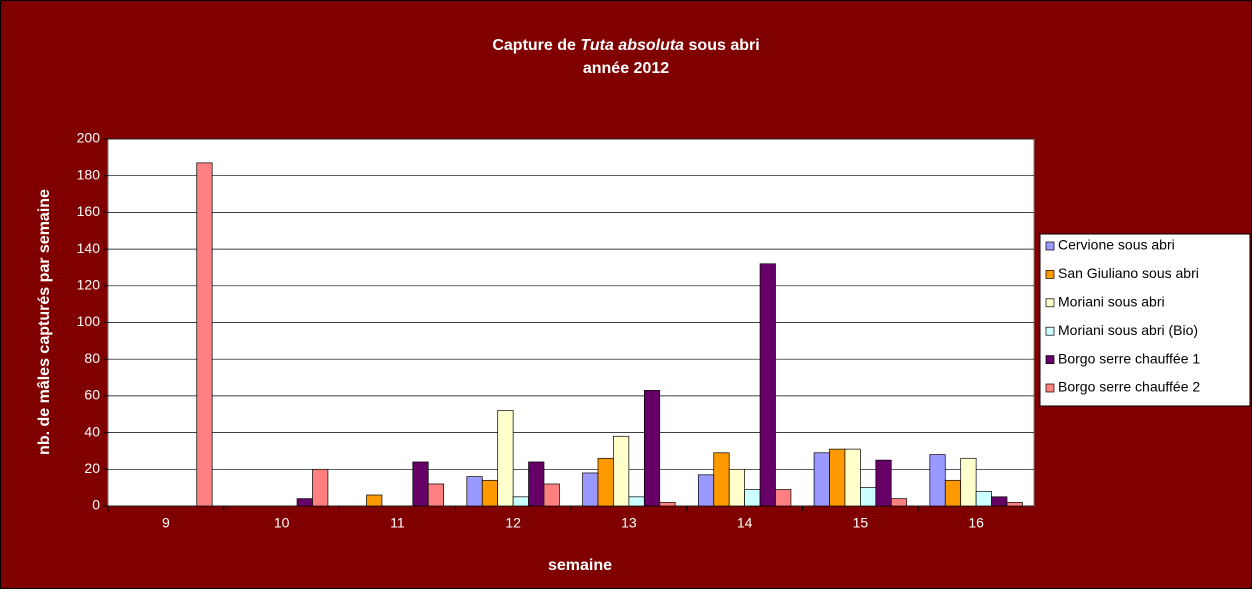  I want to click on y-tick-label: 0, so click(96, 505).